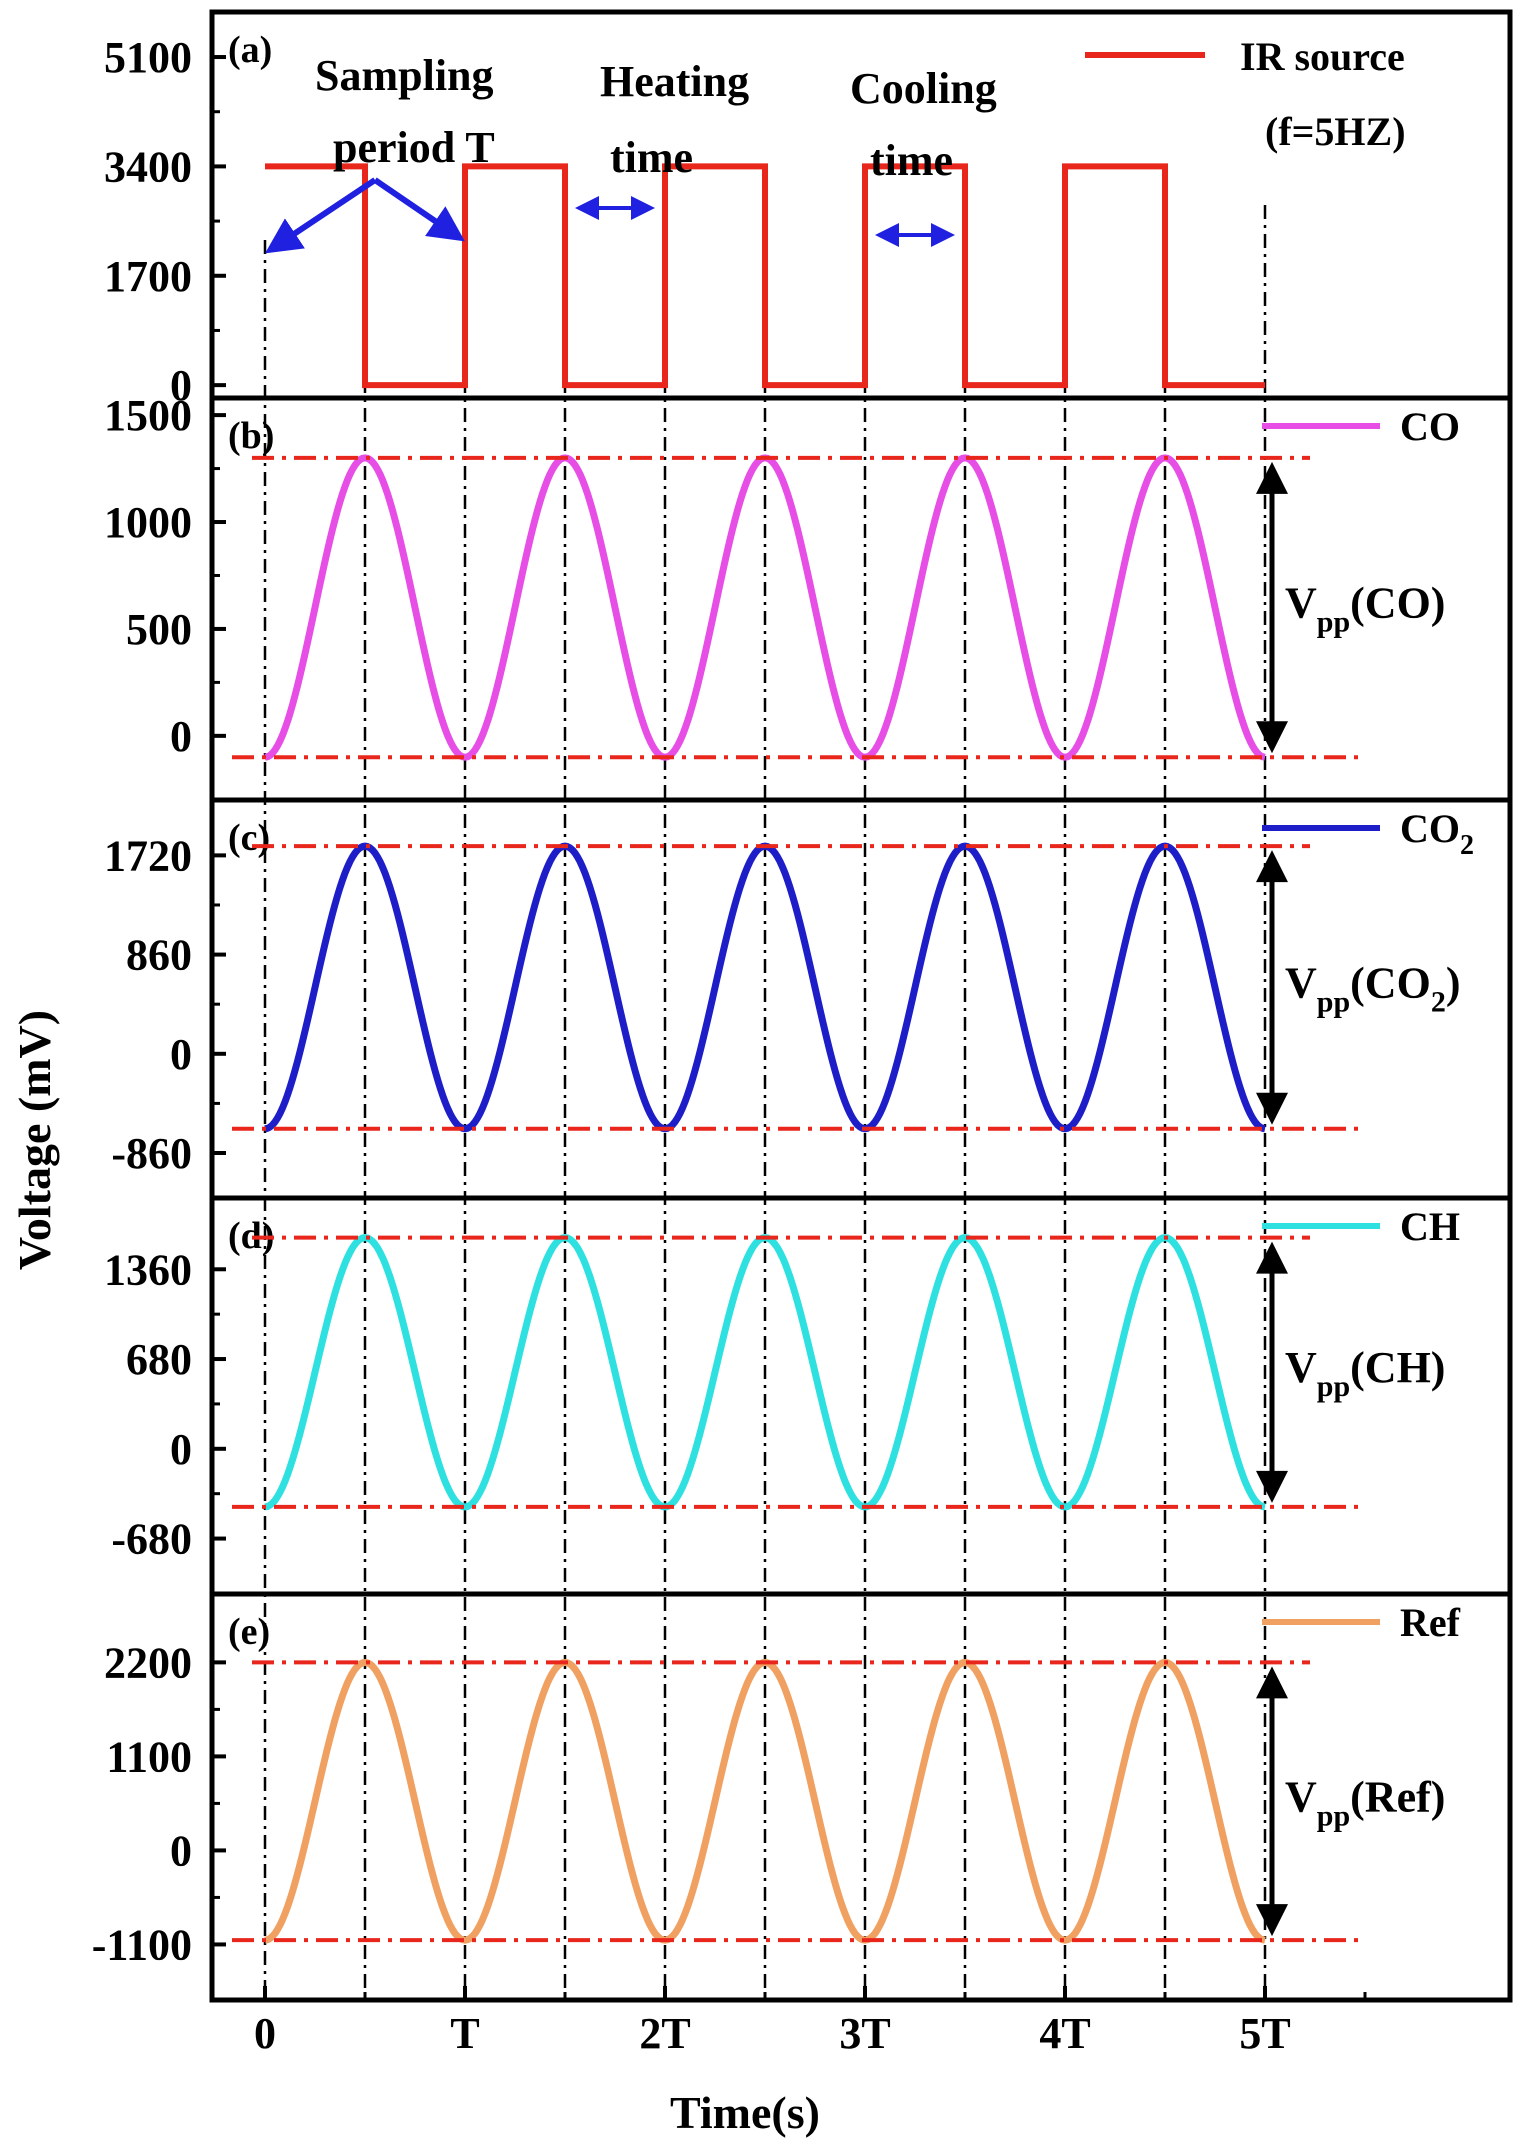 This screenshot has width=1521, height=2145. What do you see at coordinates (249, 1632) in the screenshot?
I see `panel-label: (e)` at bounding box center [249, 1632].